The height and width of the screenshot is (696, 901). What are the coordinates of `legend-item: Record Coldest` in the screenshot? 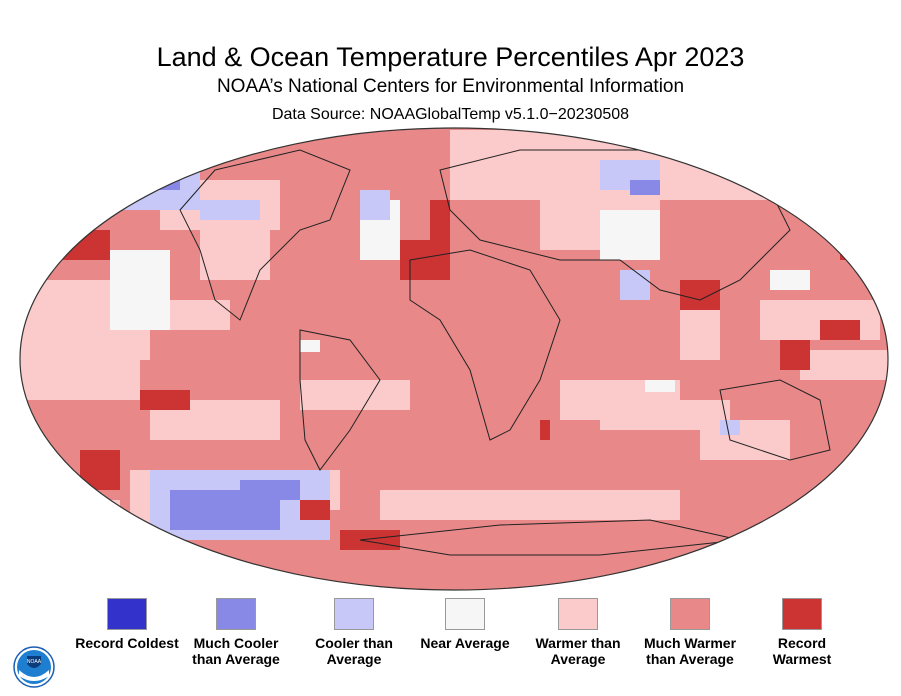 It's located at (127, 624).